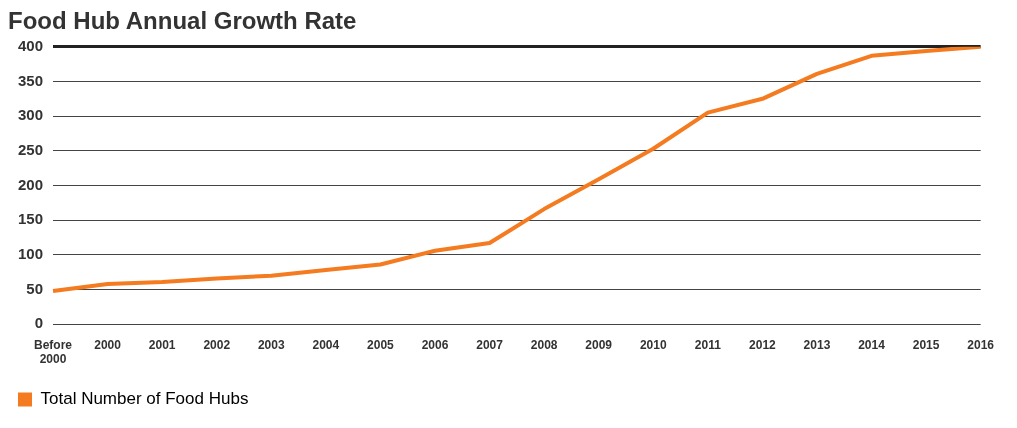  I want to click on x-tick-label: 2016, so click(981, 344).